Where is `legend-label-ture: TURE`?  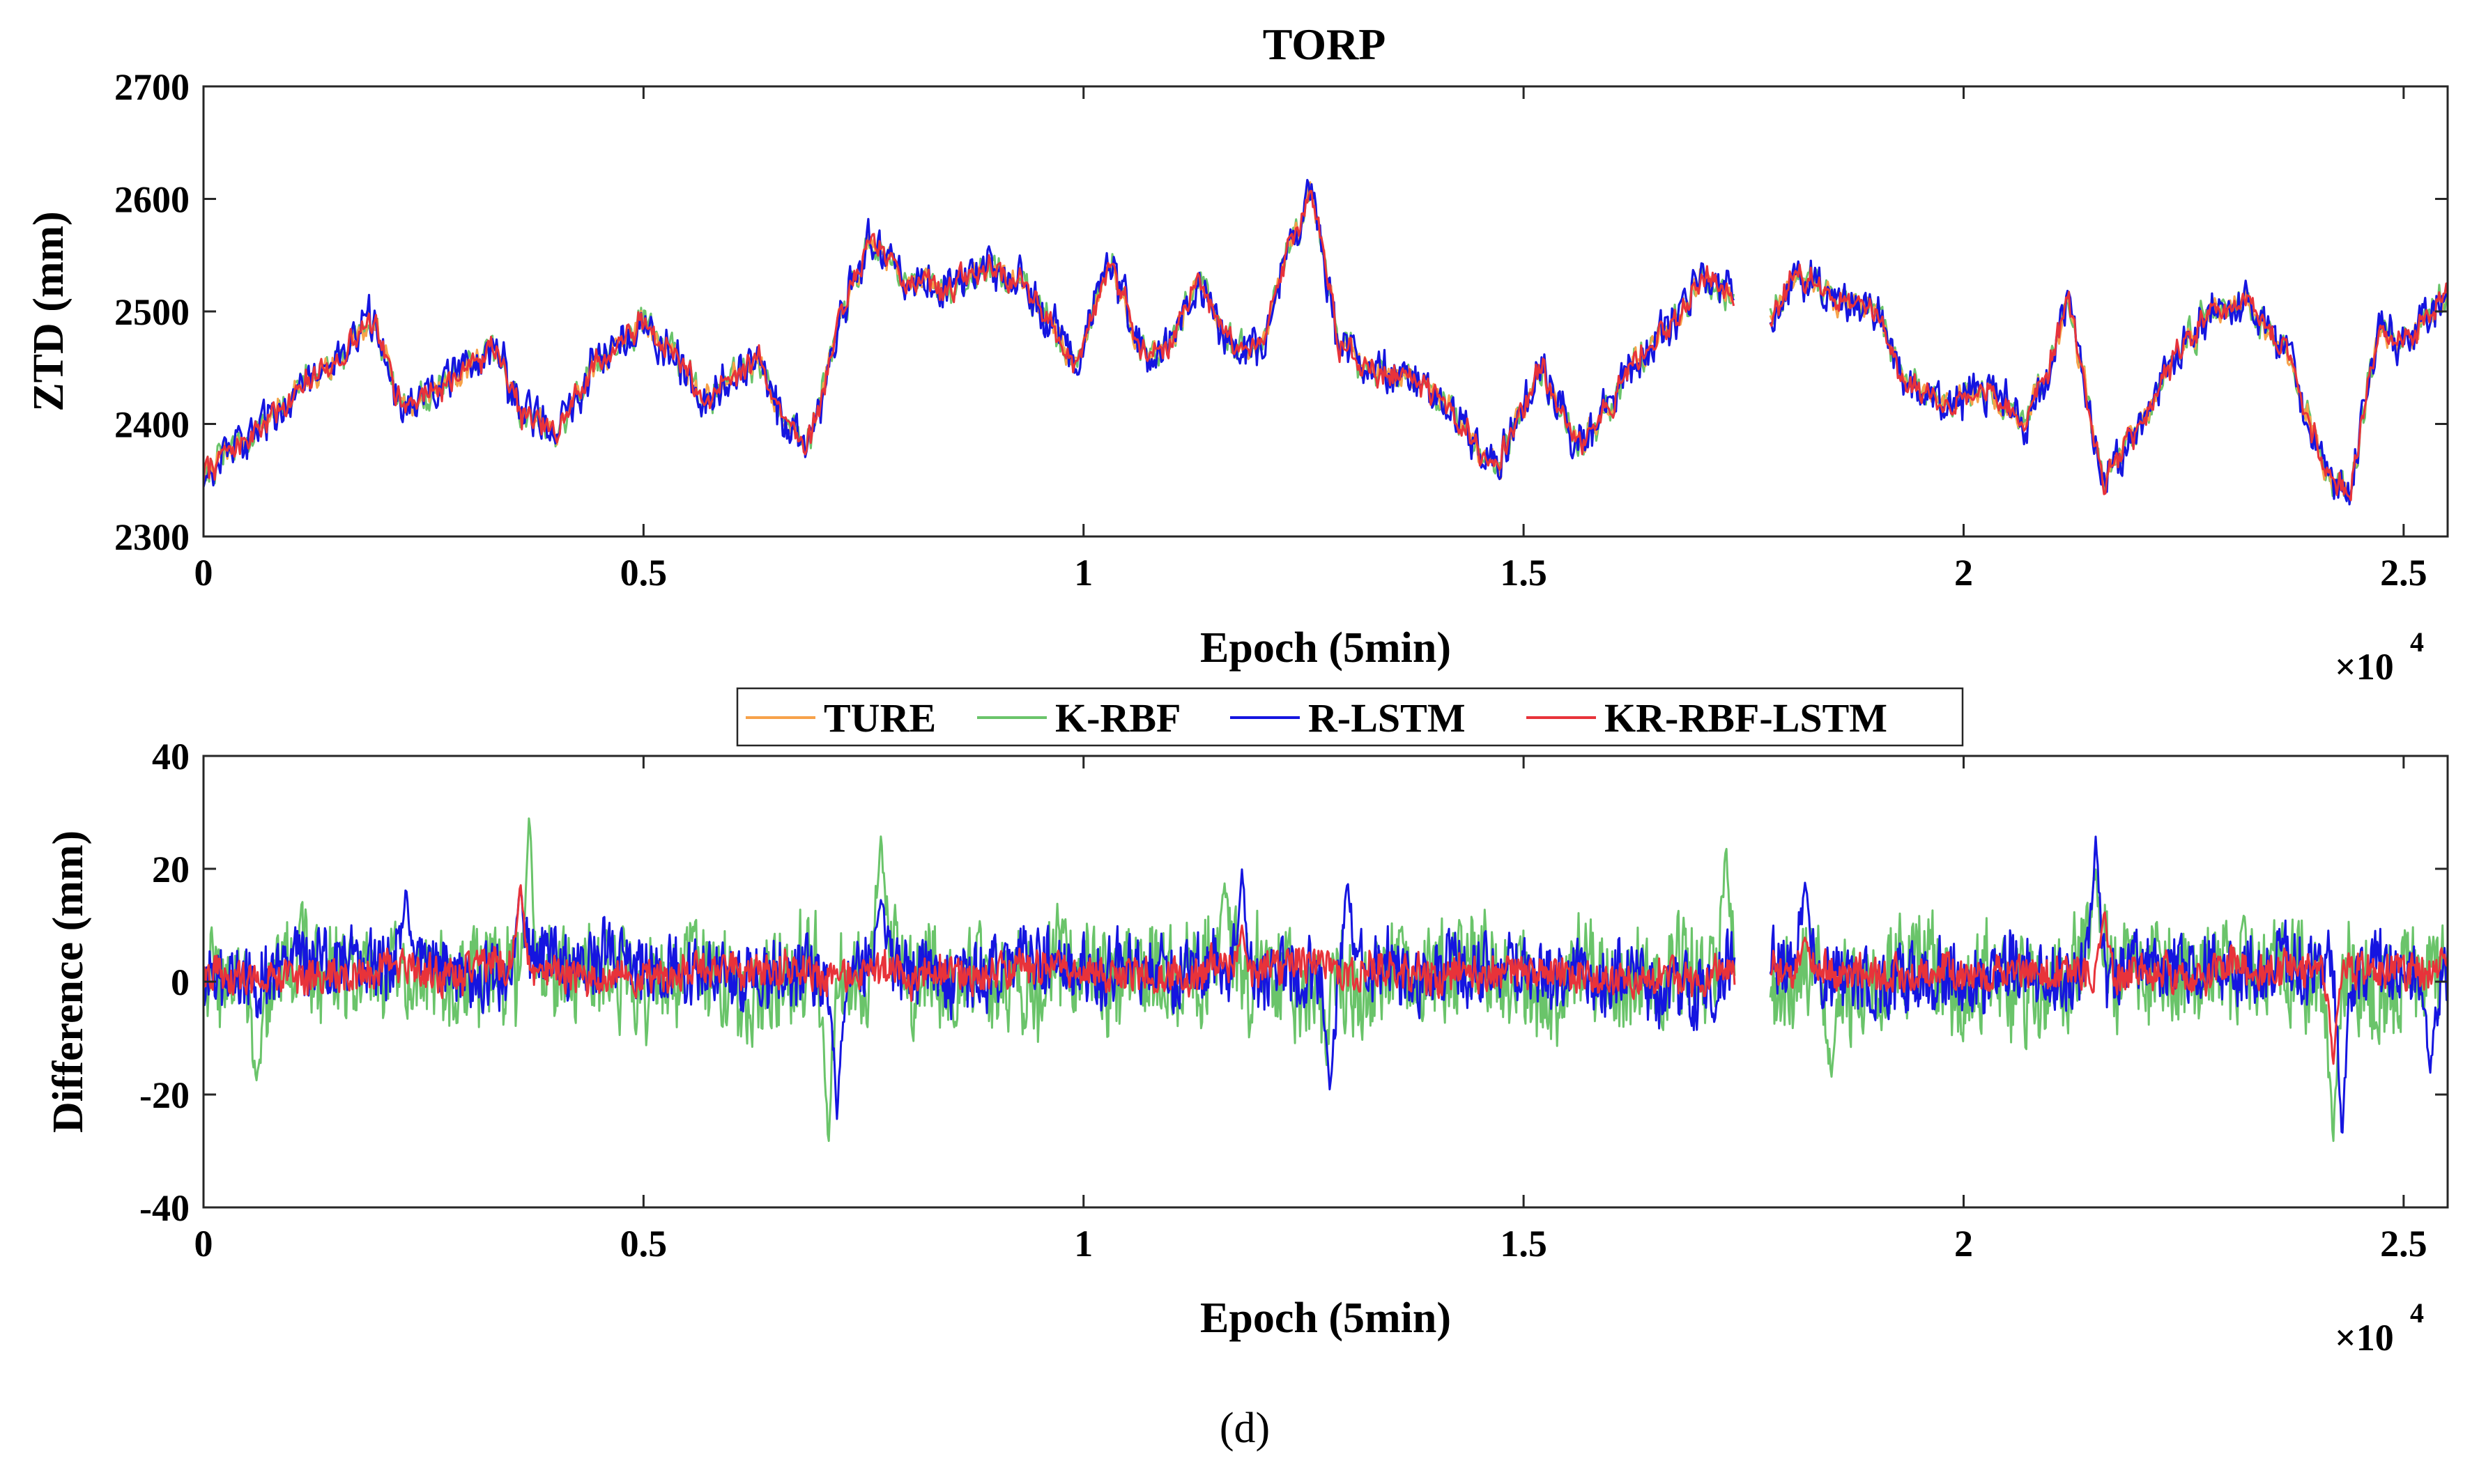
legend-label-ture: TURE is located at coordinates (880, 718).